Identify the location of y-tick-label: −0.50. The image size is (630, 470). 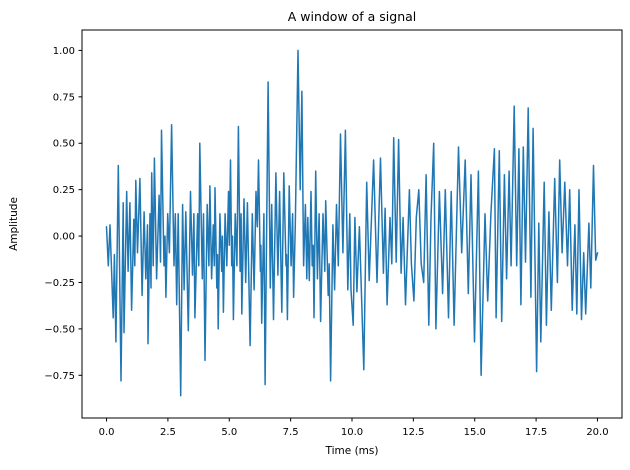
(59, 329).